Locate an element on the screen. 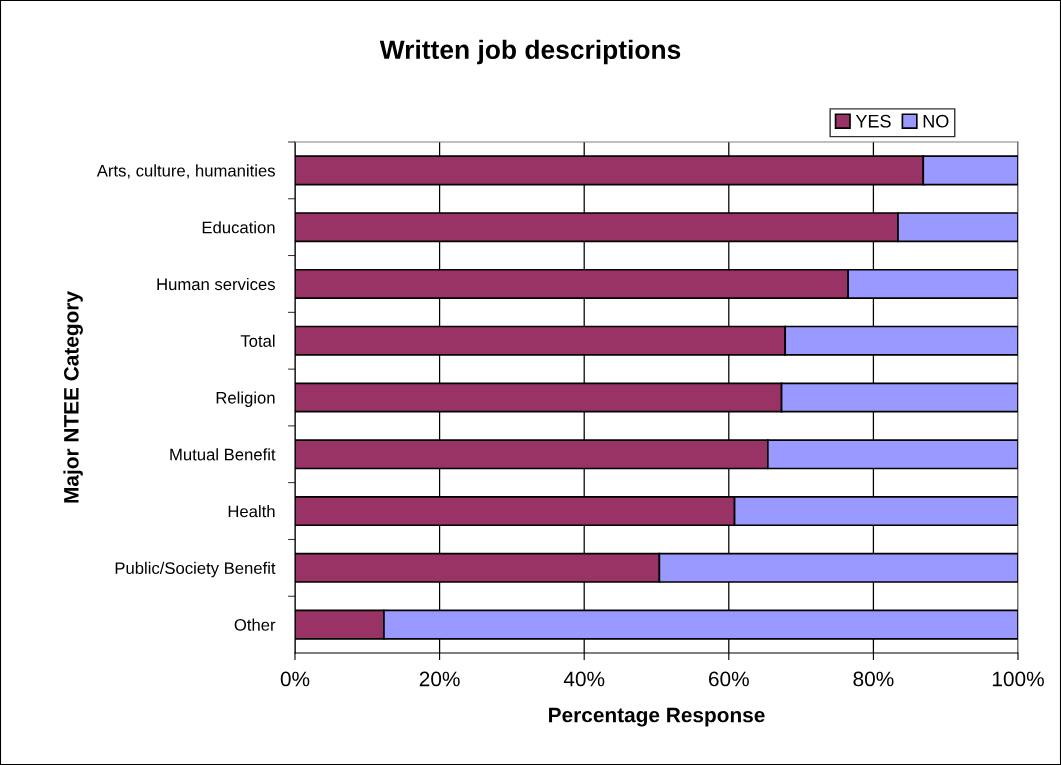 This screenshot has width=1061, height=765. x-tick-label: 60% is located at coordinates (729, 679).